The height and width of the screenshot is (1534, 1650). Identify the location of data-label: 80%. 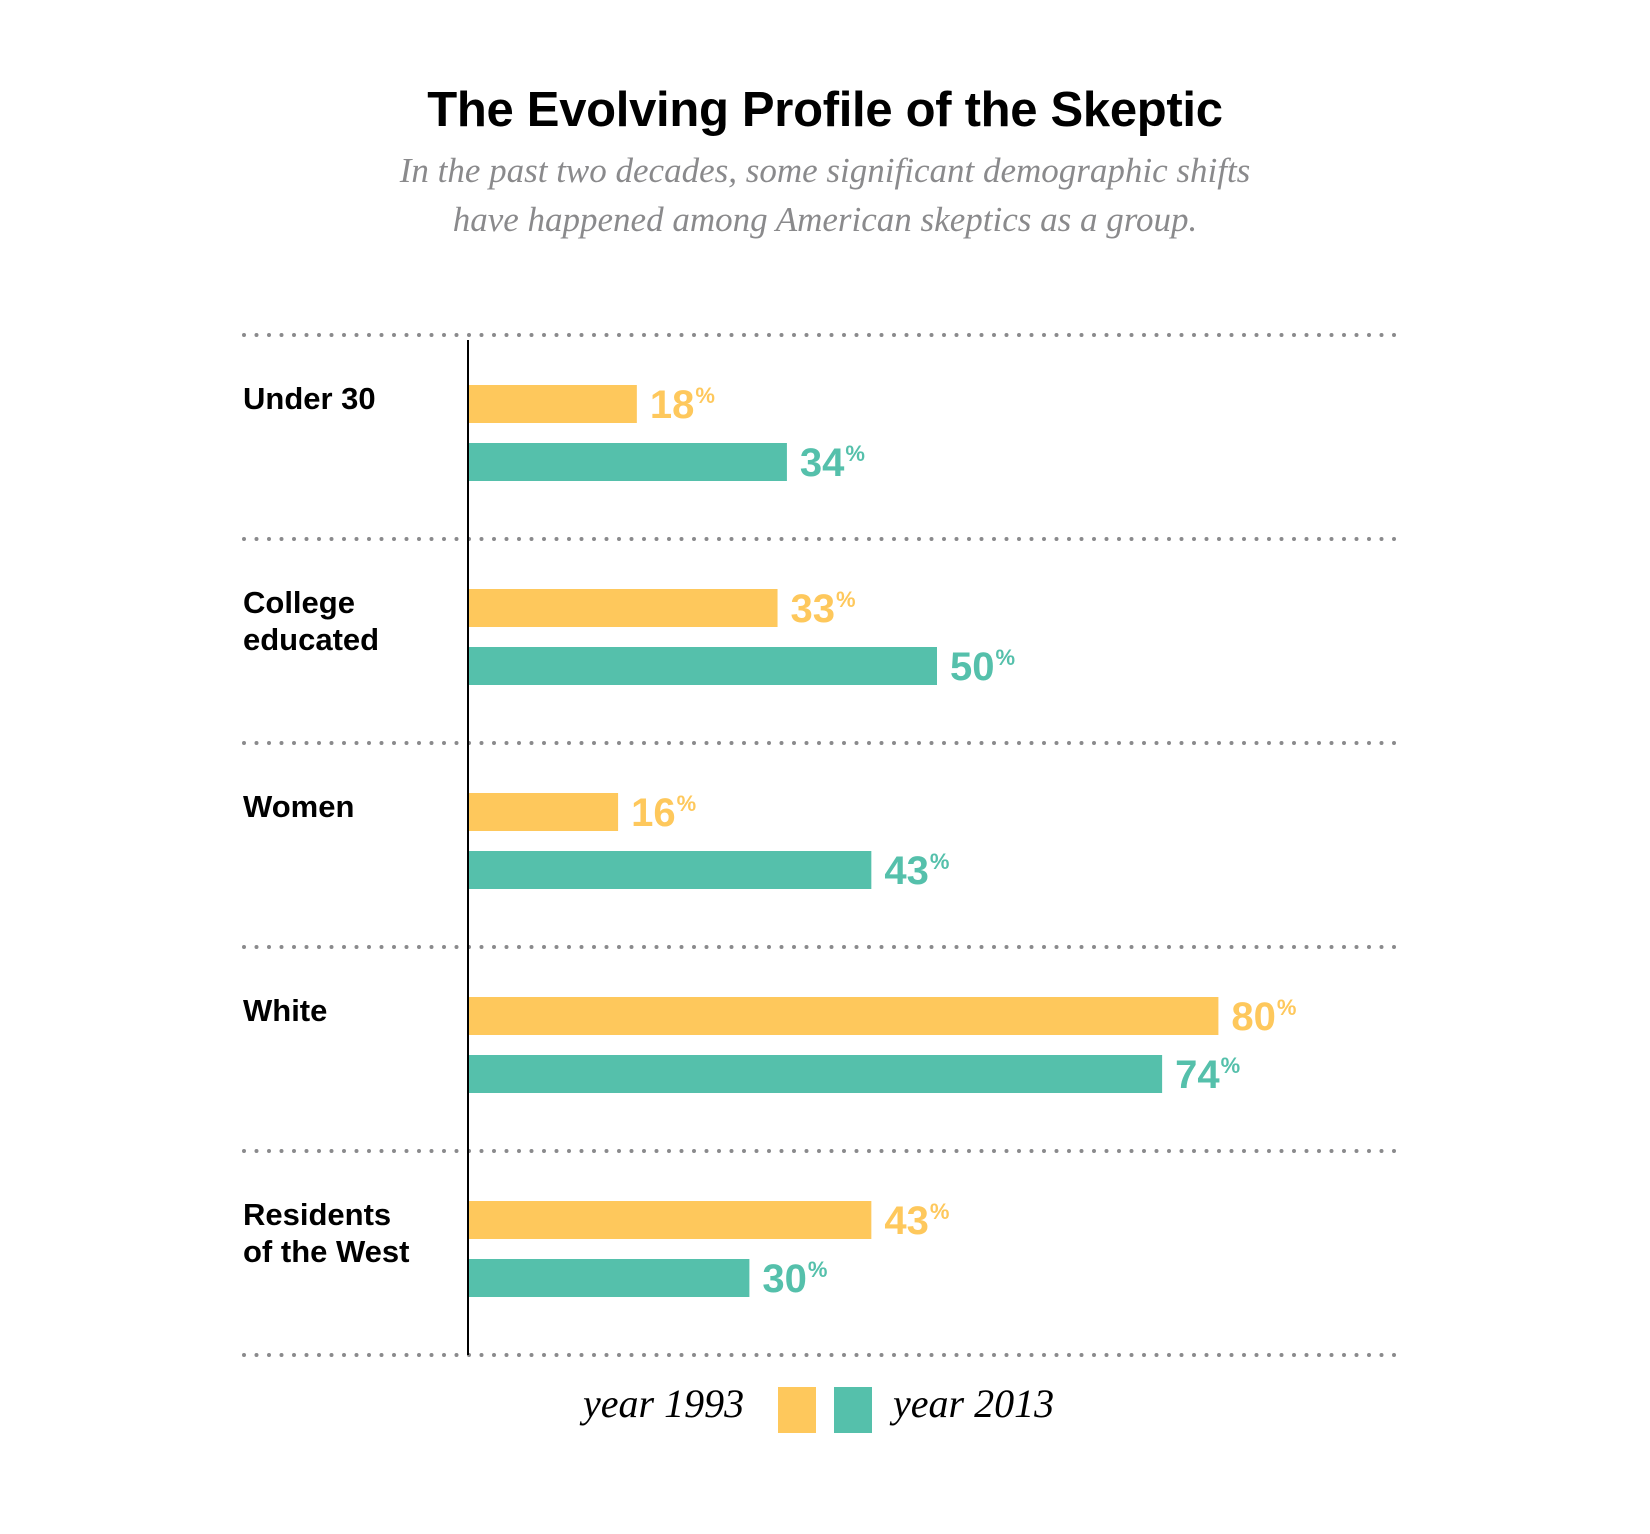
(1263, 1017).